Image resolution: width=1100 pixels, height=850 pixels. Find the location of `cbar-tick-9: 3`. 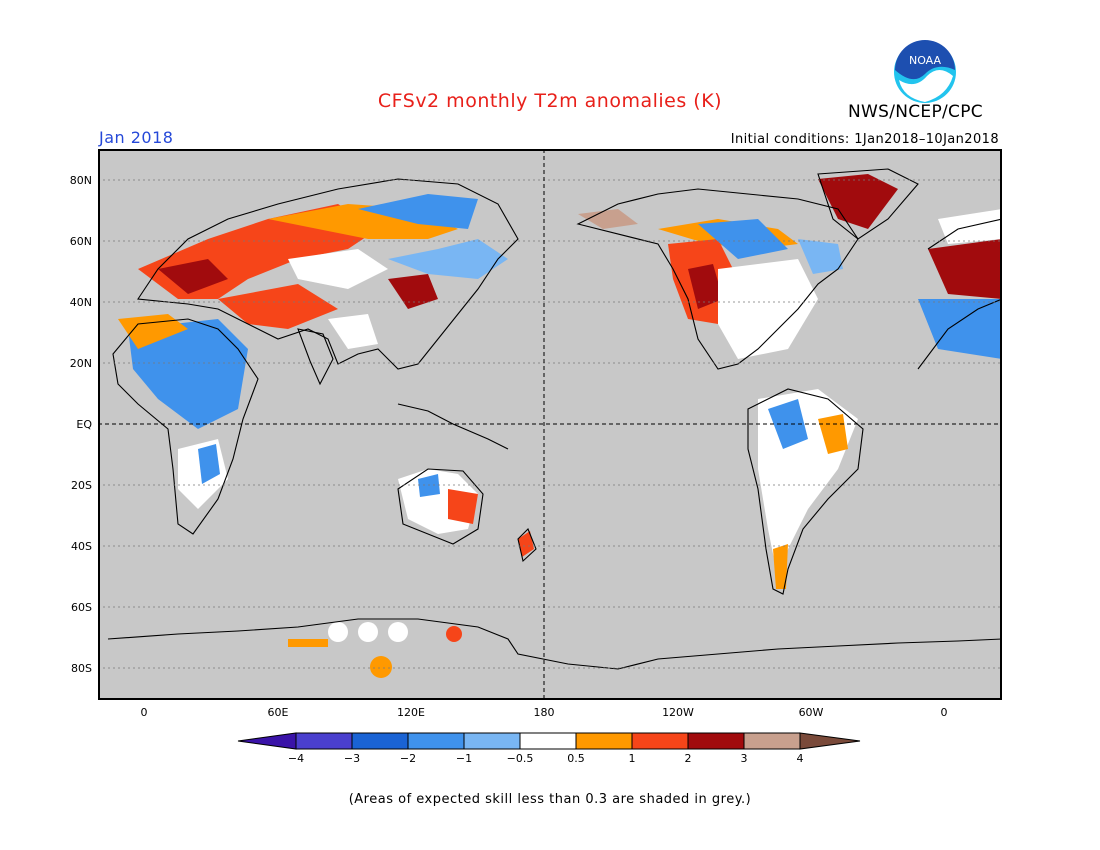

cbar-tick-9: 3 is located at coordinates (744, 758).